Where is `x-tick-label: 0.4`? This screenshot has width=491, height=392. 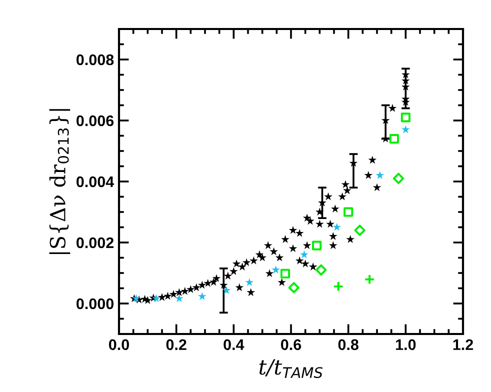 x-tick-label: 0.4 is located at coordinates (234, 344).